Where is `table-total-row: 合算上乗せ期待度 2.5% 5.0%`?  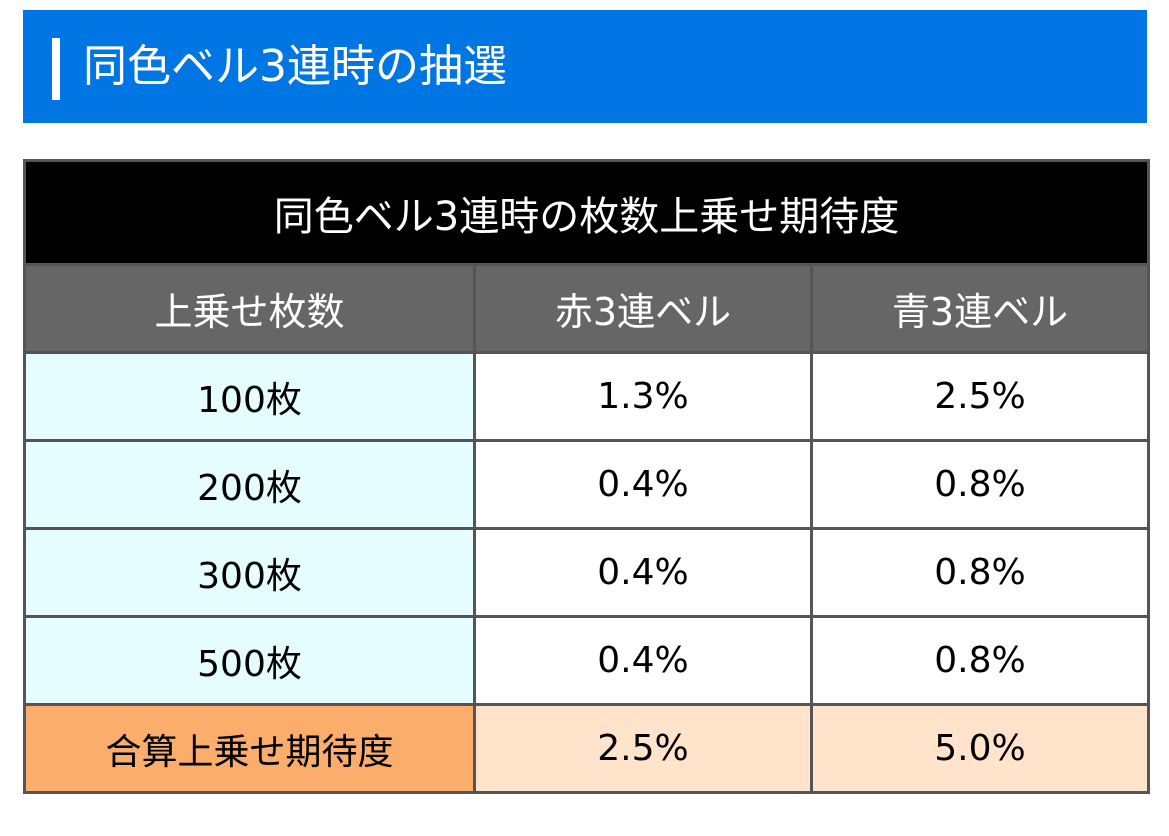 table-total-row: 合算上乗せ期待度 2.5% 5.0% is located at coordinates (586, 748).